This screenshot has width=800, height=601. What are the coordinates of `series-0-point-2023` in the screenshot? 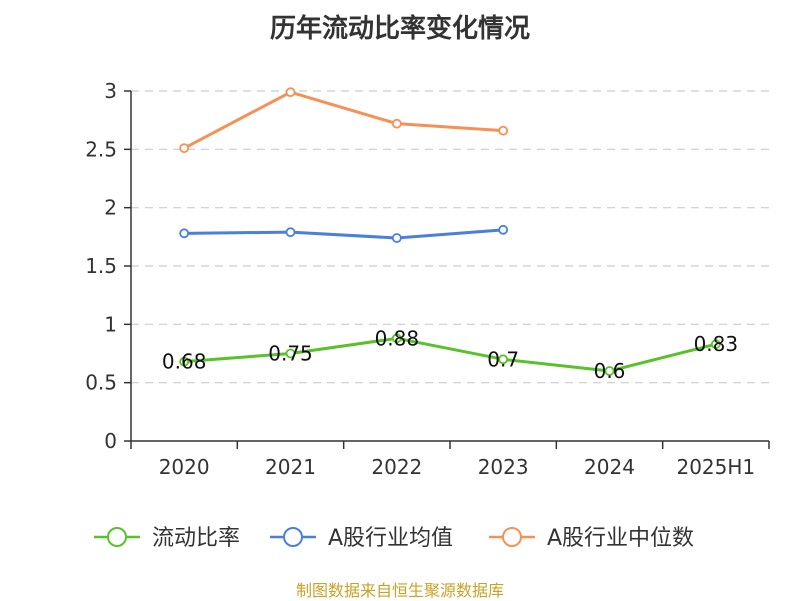 It's located at (503, 359).